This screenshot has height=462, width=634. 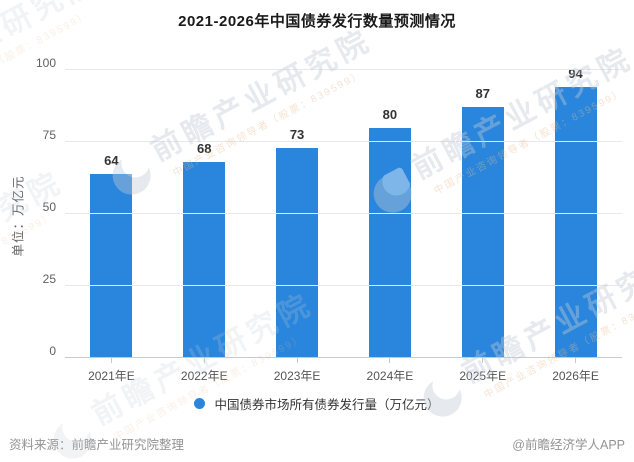 What do you see at coordinates (482, 94) in the screenshot?
I see `bar-value-label: 87` at bounding box center [482, 94].